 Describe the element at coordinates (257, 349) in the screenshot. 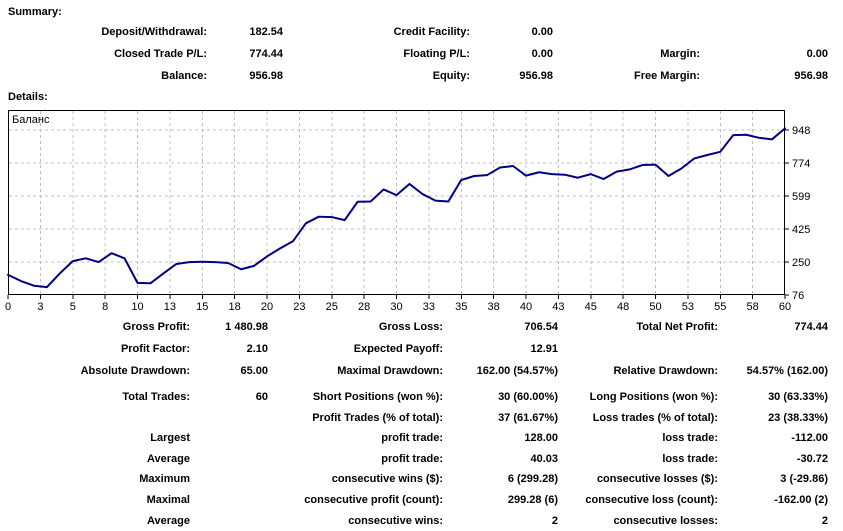

I see `stat-value: 2.10` at that location.